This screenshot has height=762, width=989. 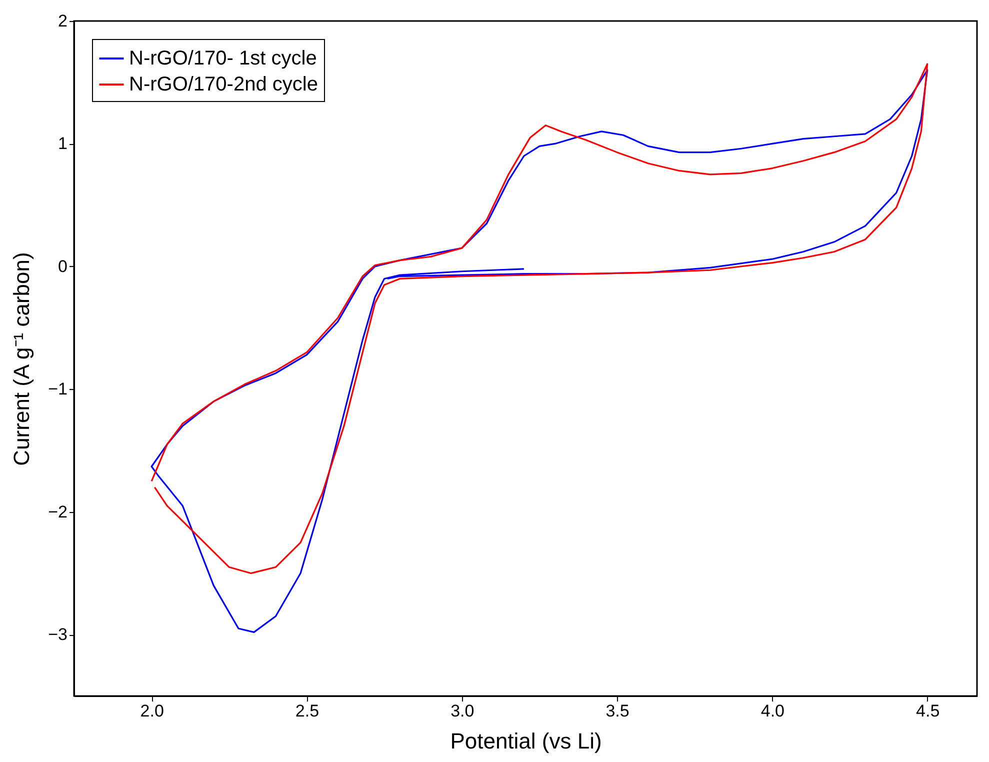 I want to click on y-tick-label: 2, so click(x=63, y=21).